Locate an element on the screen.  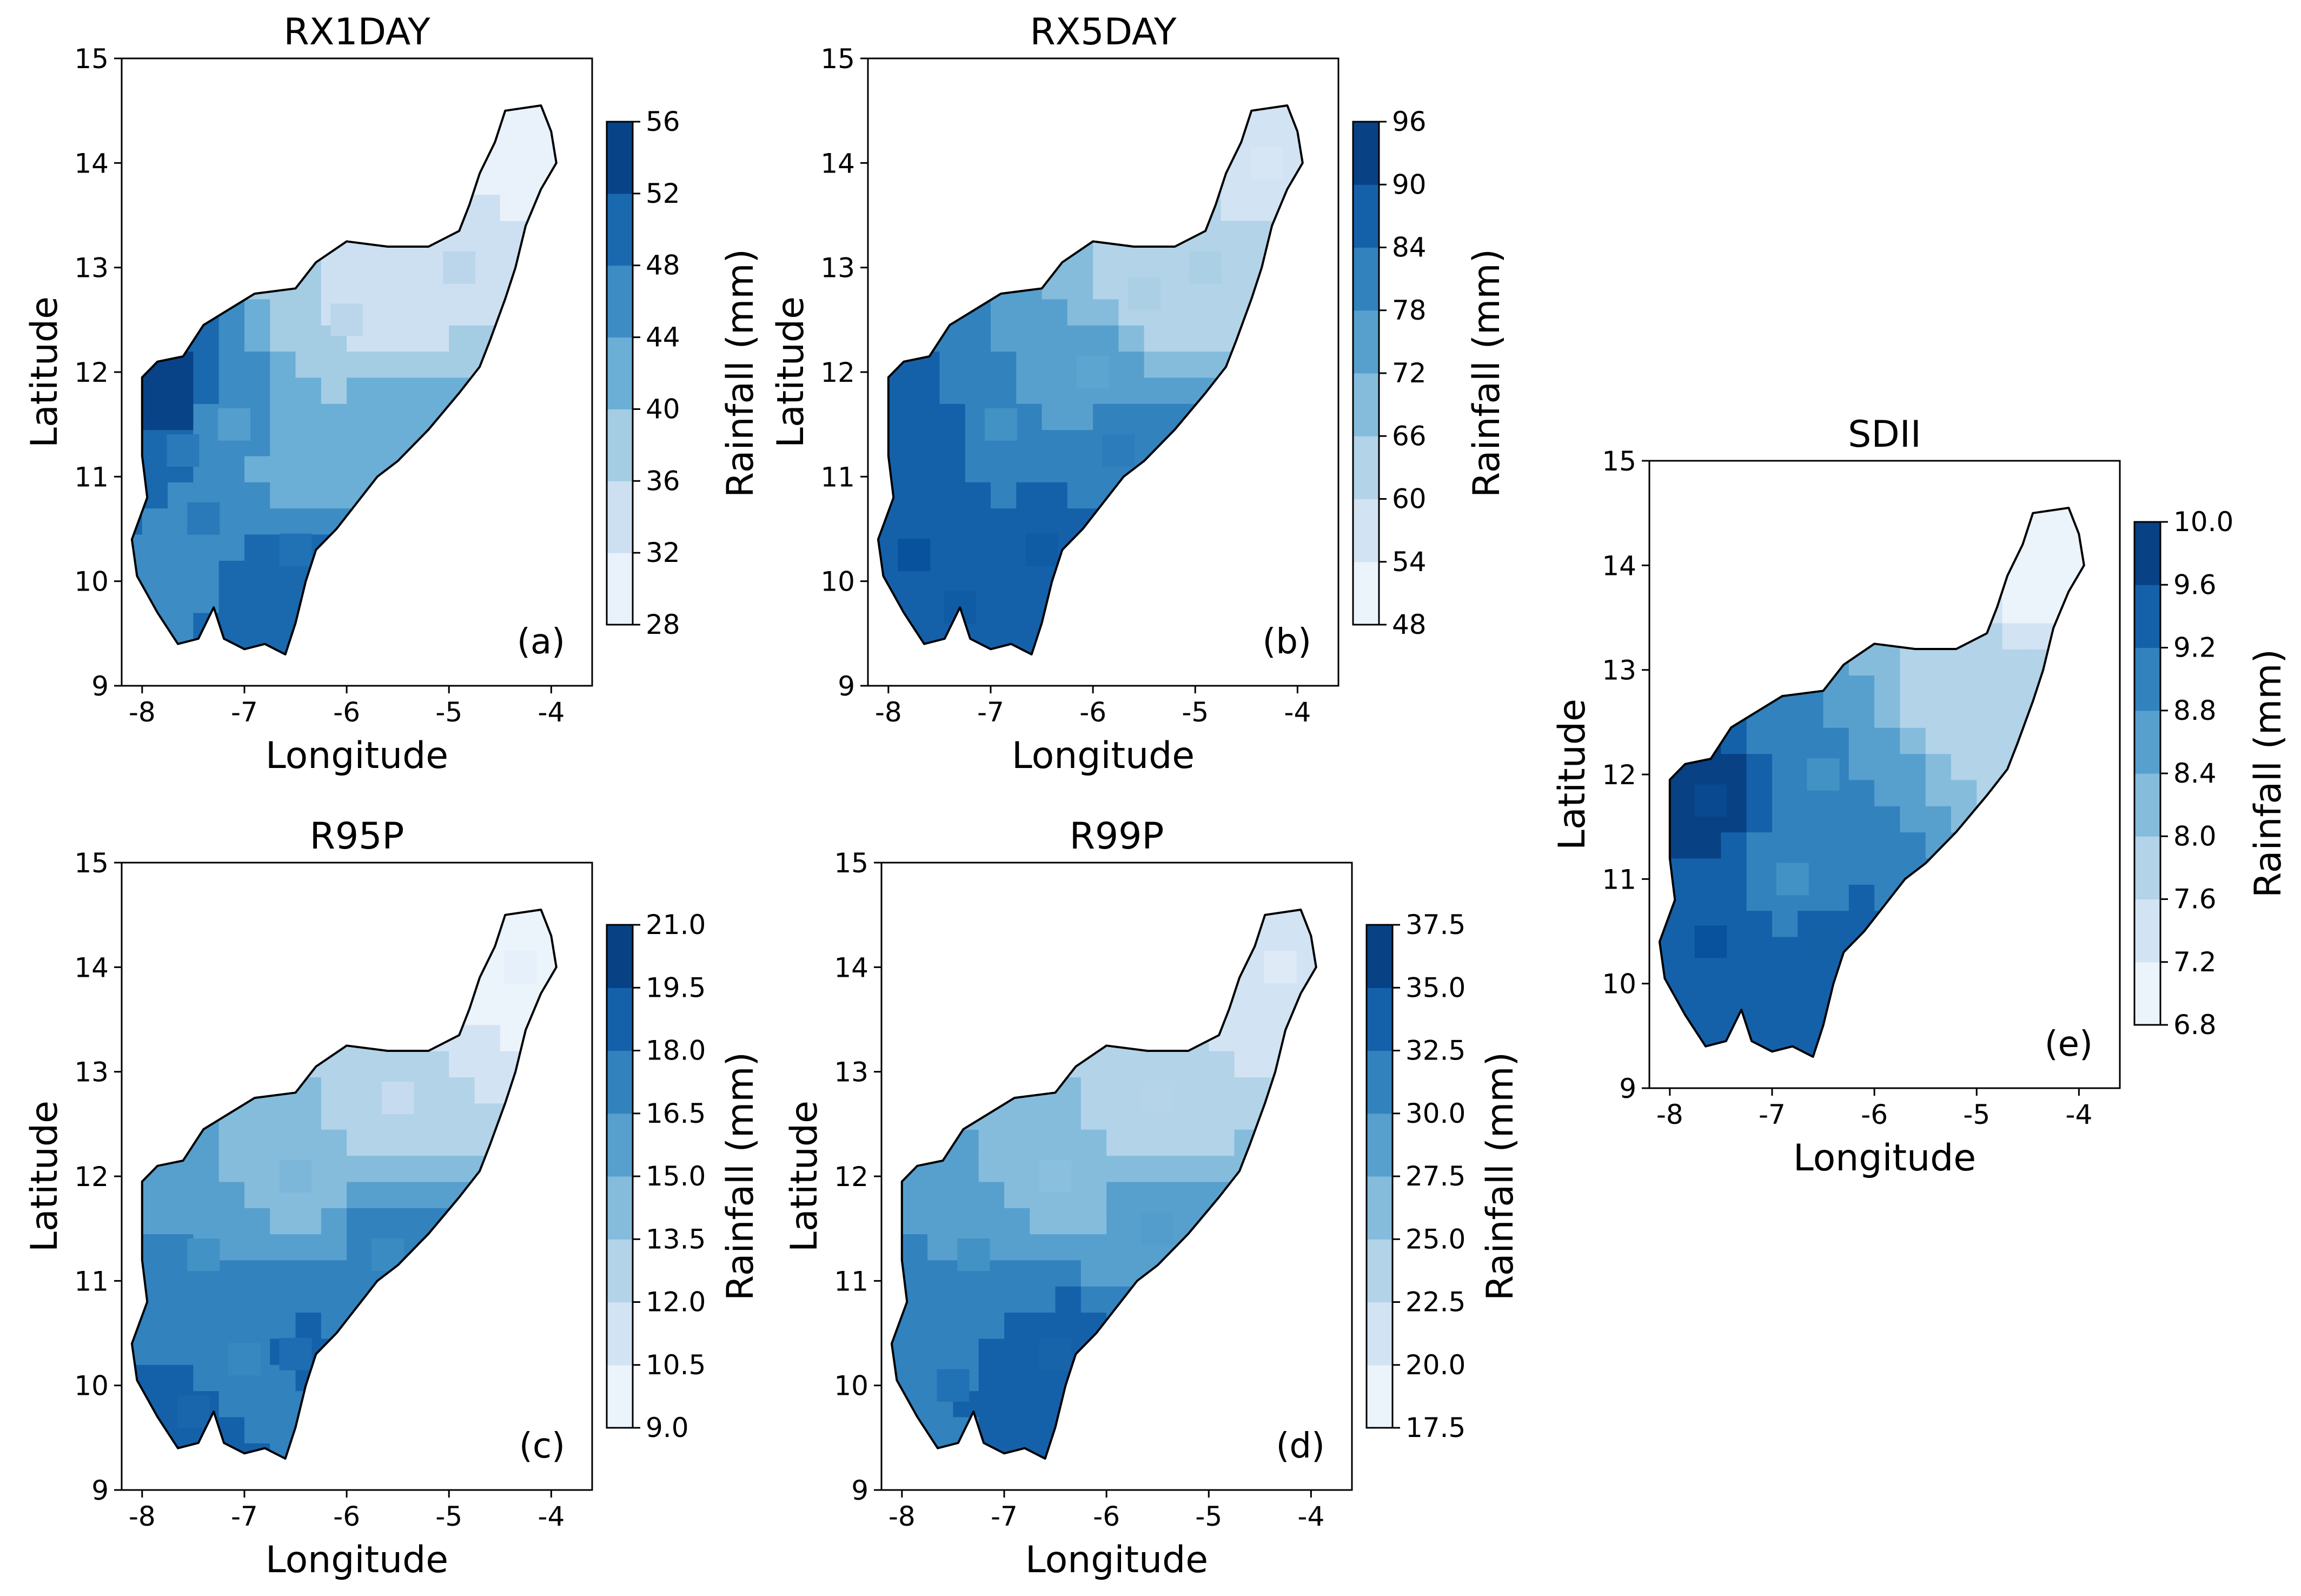
panel-label: (d) is located at coordinates (1300, 1446).